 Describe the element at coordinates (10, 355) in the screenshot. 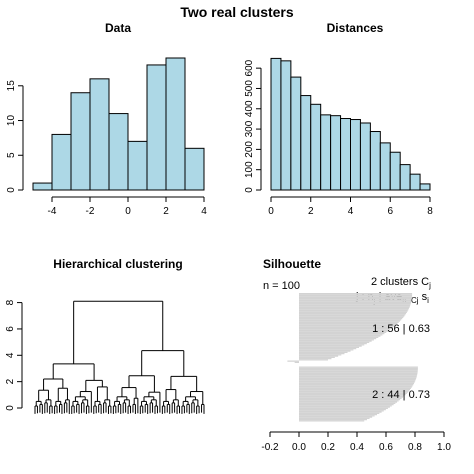

I see `hclust-y-tick-label: 4` at that location.